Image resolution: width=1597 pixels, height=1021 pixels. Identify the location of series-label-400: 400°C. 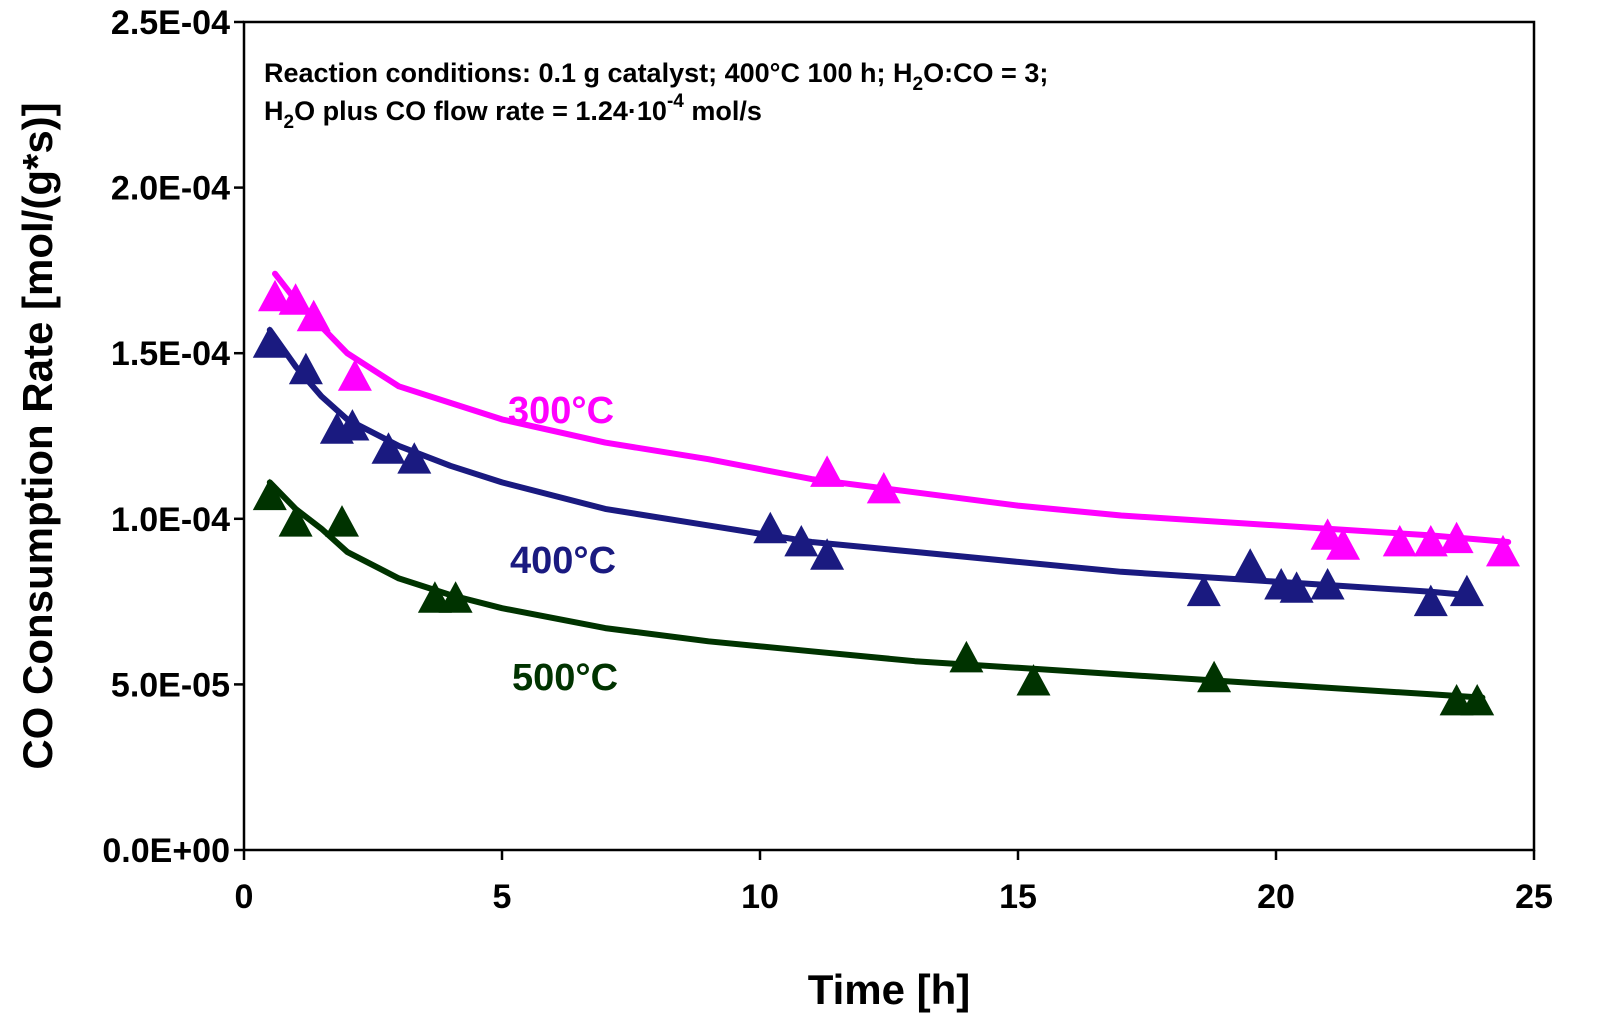
(563, 561).